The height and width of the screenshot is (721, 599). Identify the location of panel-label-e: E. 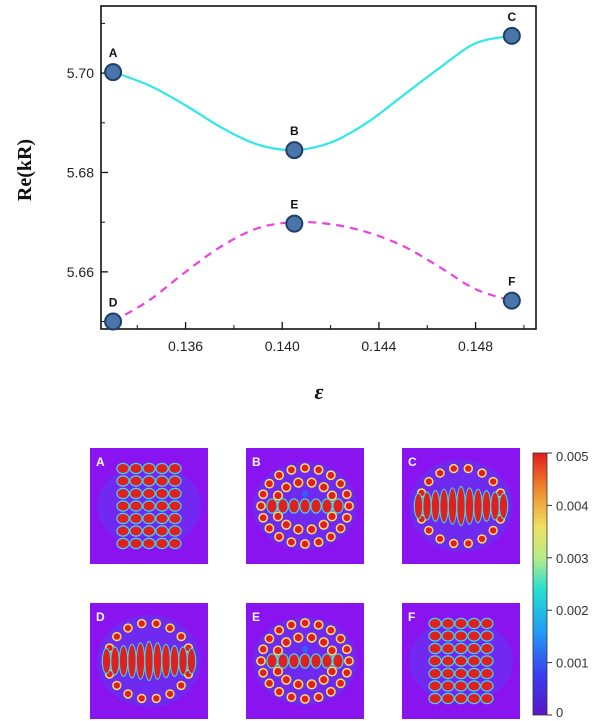
(256, 617).